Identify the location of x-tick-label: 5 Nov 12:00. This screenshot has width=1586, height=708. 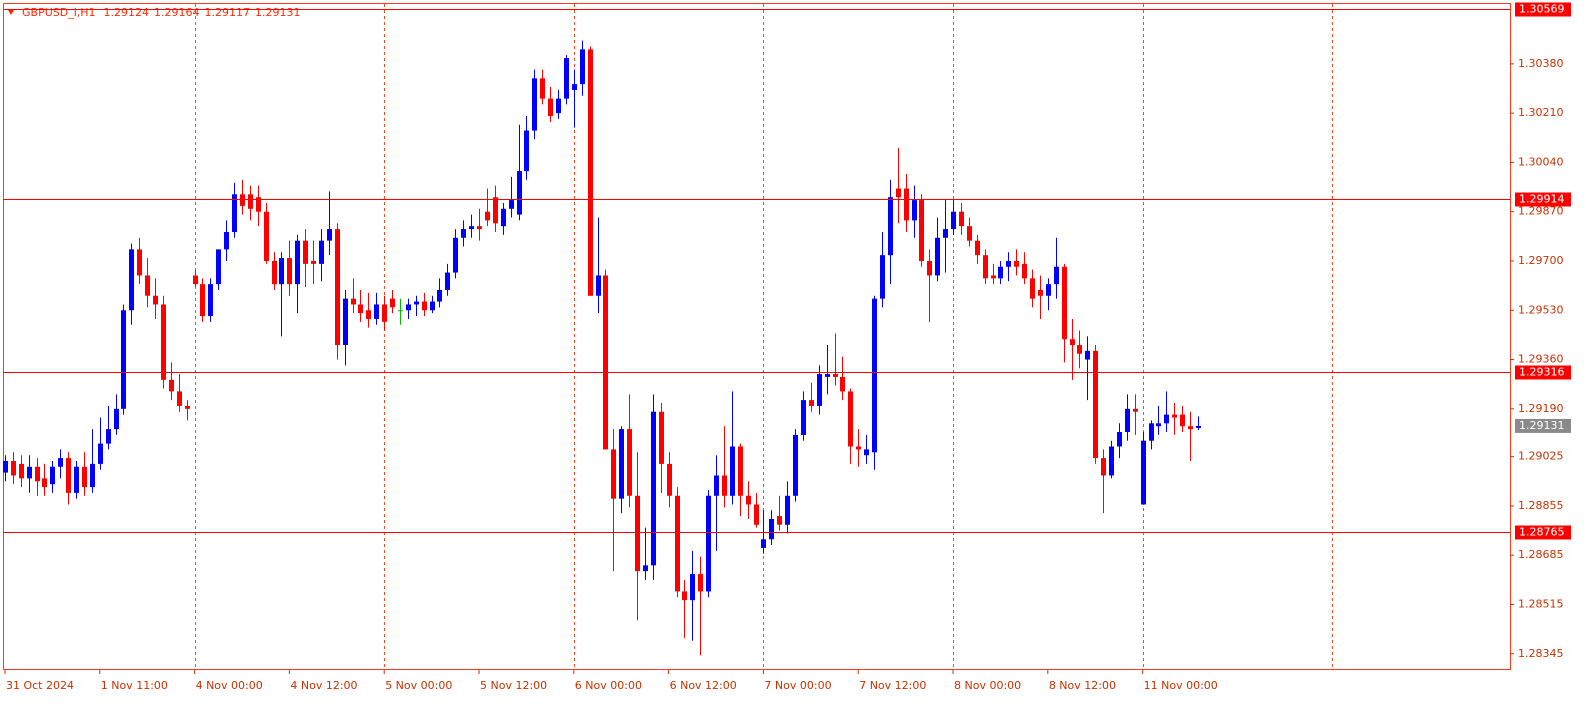
(513, 685).